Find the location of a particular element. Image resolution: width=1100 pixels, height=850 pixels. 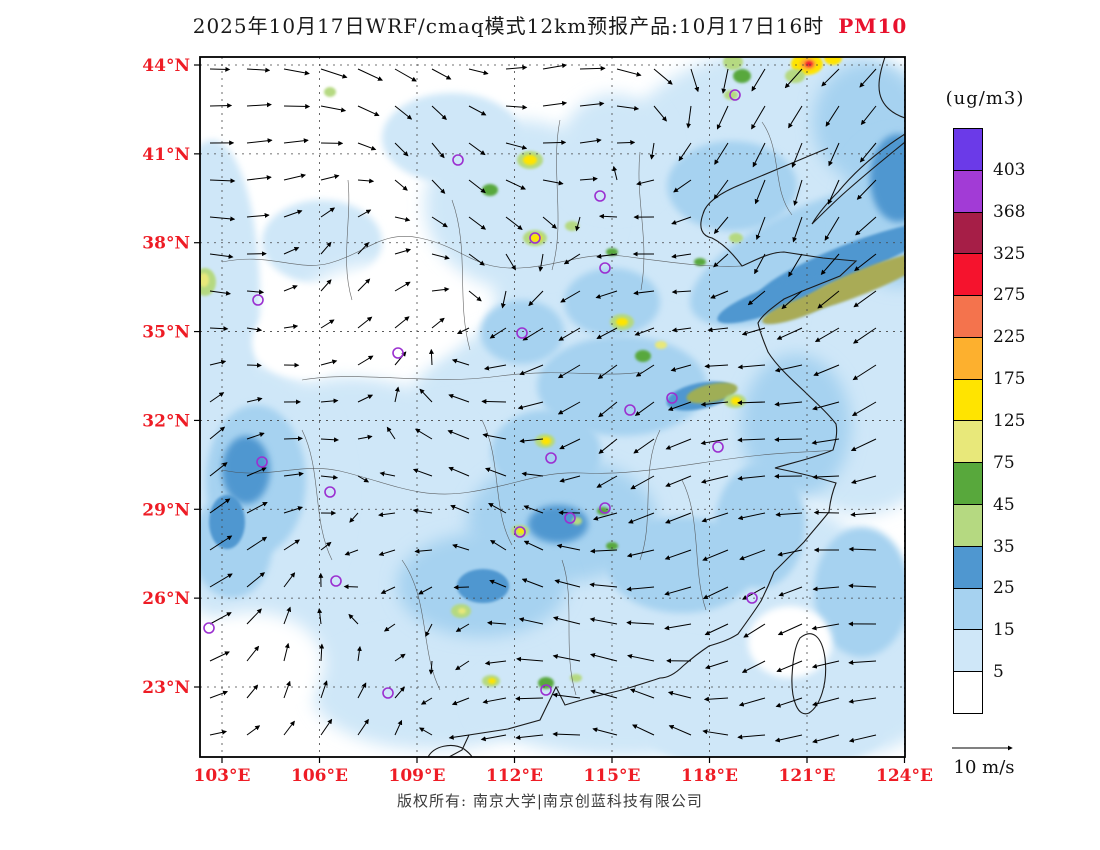

province-boundary is located at coordinates (421, 625).